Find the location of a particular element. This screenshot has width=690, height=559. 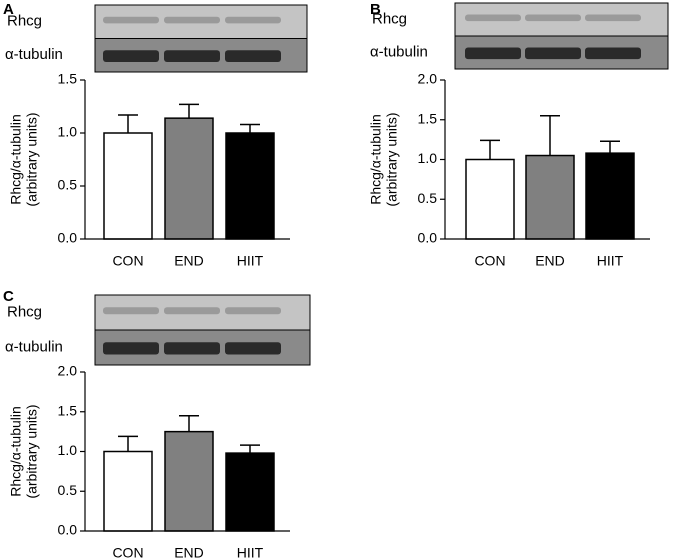

panel-letter: A is located at coordinates (8, 9).